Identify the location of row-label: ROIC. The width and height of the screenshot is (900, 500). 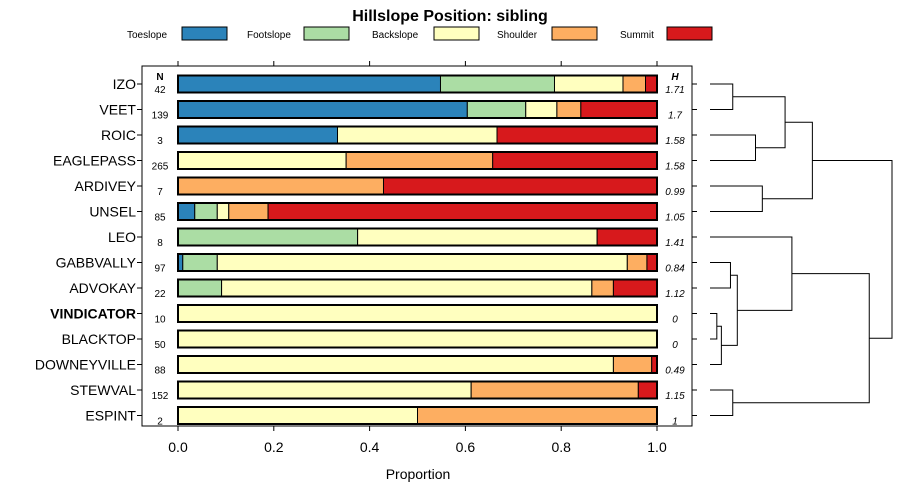
(118, 135).